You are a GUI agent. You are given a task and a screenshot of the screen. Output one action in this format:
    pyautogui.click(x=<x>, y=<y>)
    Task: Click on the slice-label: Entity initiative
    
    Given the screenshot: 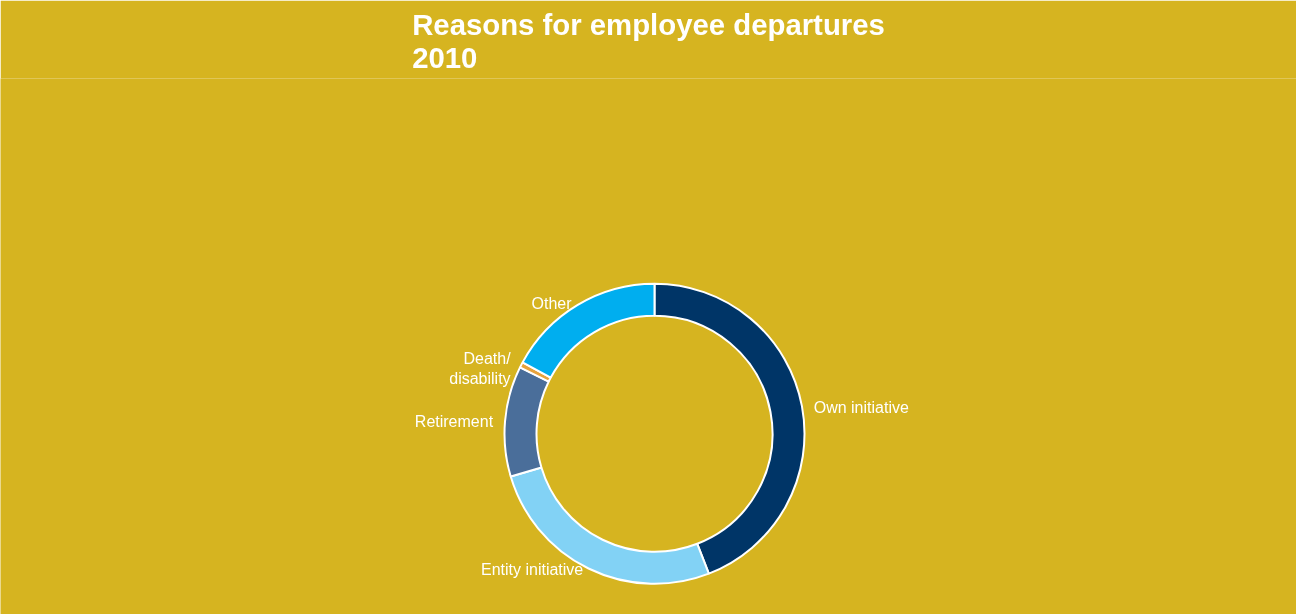 What is the action you would take?
    pyautogui.click(x=532, y=569)
    